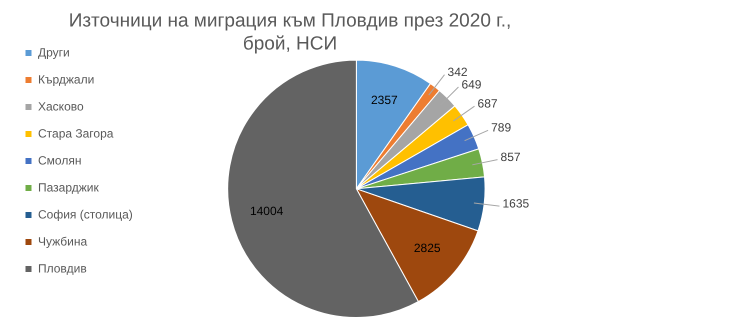 Image resolution: width=730 pixels, height=324 pixels. Describe the element at coordinates (69, 187) in the screenshot. I see `legend-label: Пазарджик` at that location.